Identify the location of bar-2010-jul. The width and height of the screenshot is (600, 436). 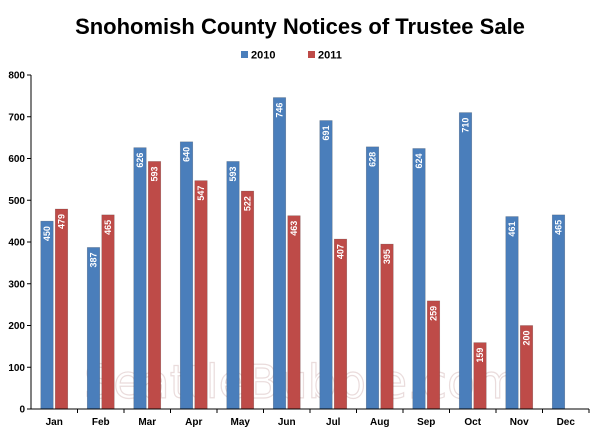
(326, 265).